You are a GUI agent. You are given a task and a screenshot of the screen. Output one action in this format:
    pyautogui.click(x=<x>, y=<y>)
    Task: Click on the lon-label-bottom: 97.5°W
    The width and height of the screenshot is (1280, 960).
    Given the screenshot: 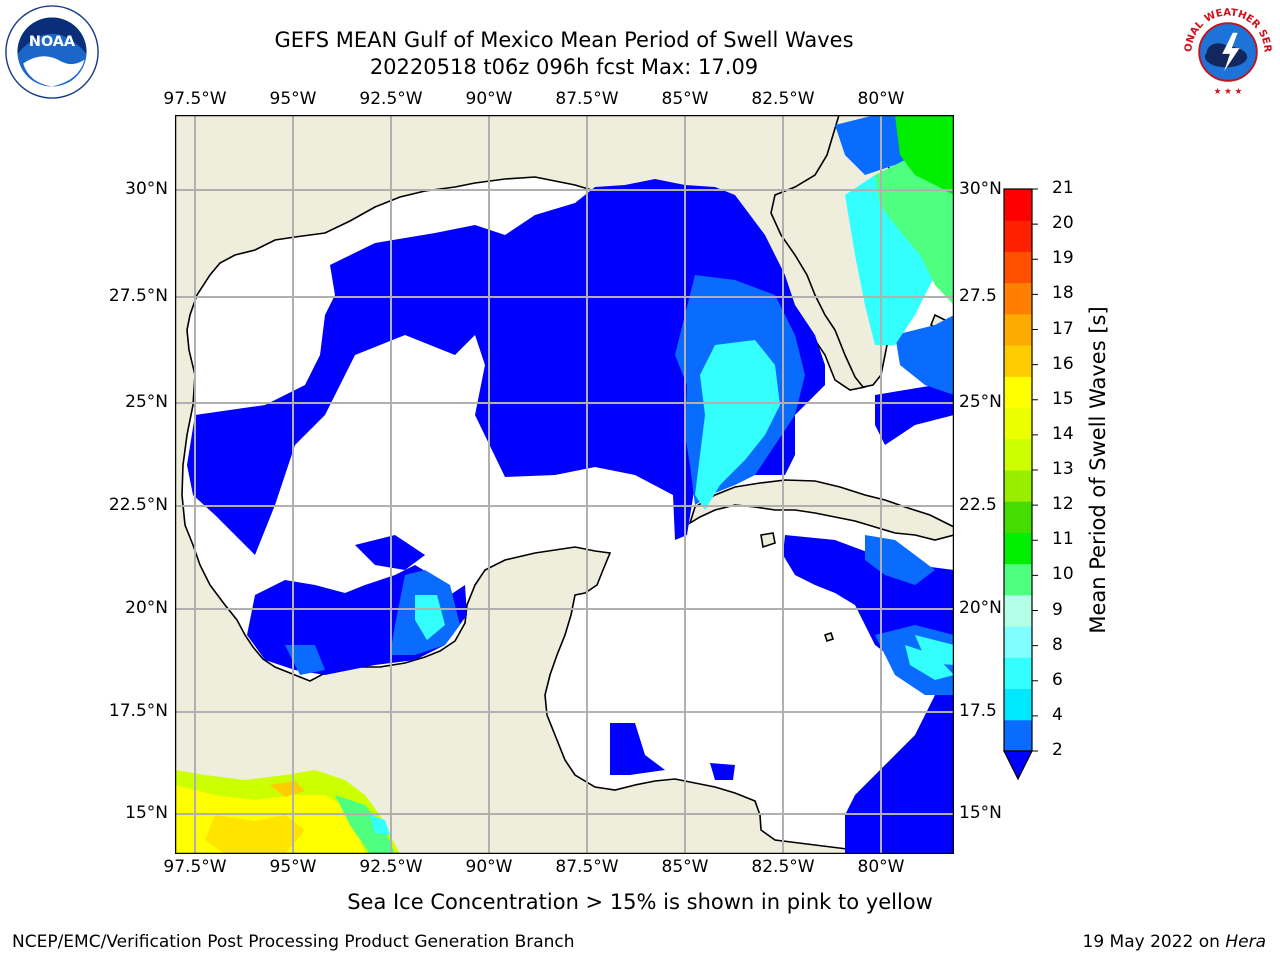 What is the action you would take?
    pyautogui.click(x=195, y=867)
    